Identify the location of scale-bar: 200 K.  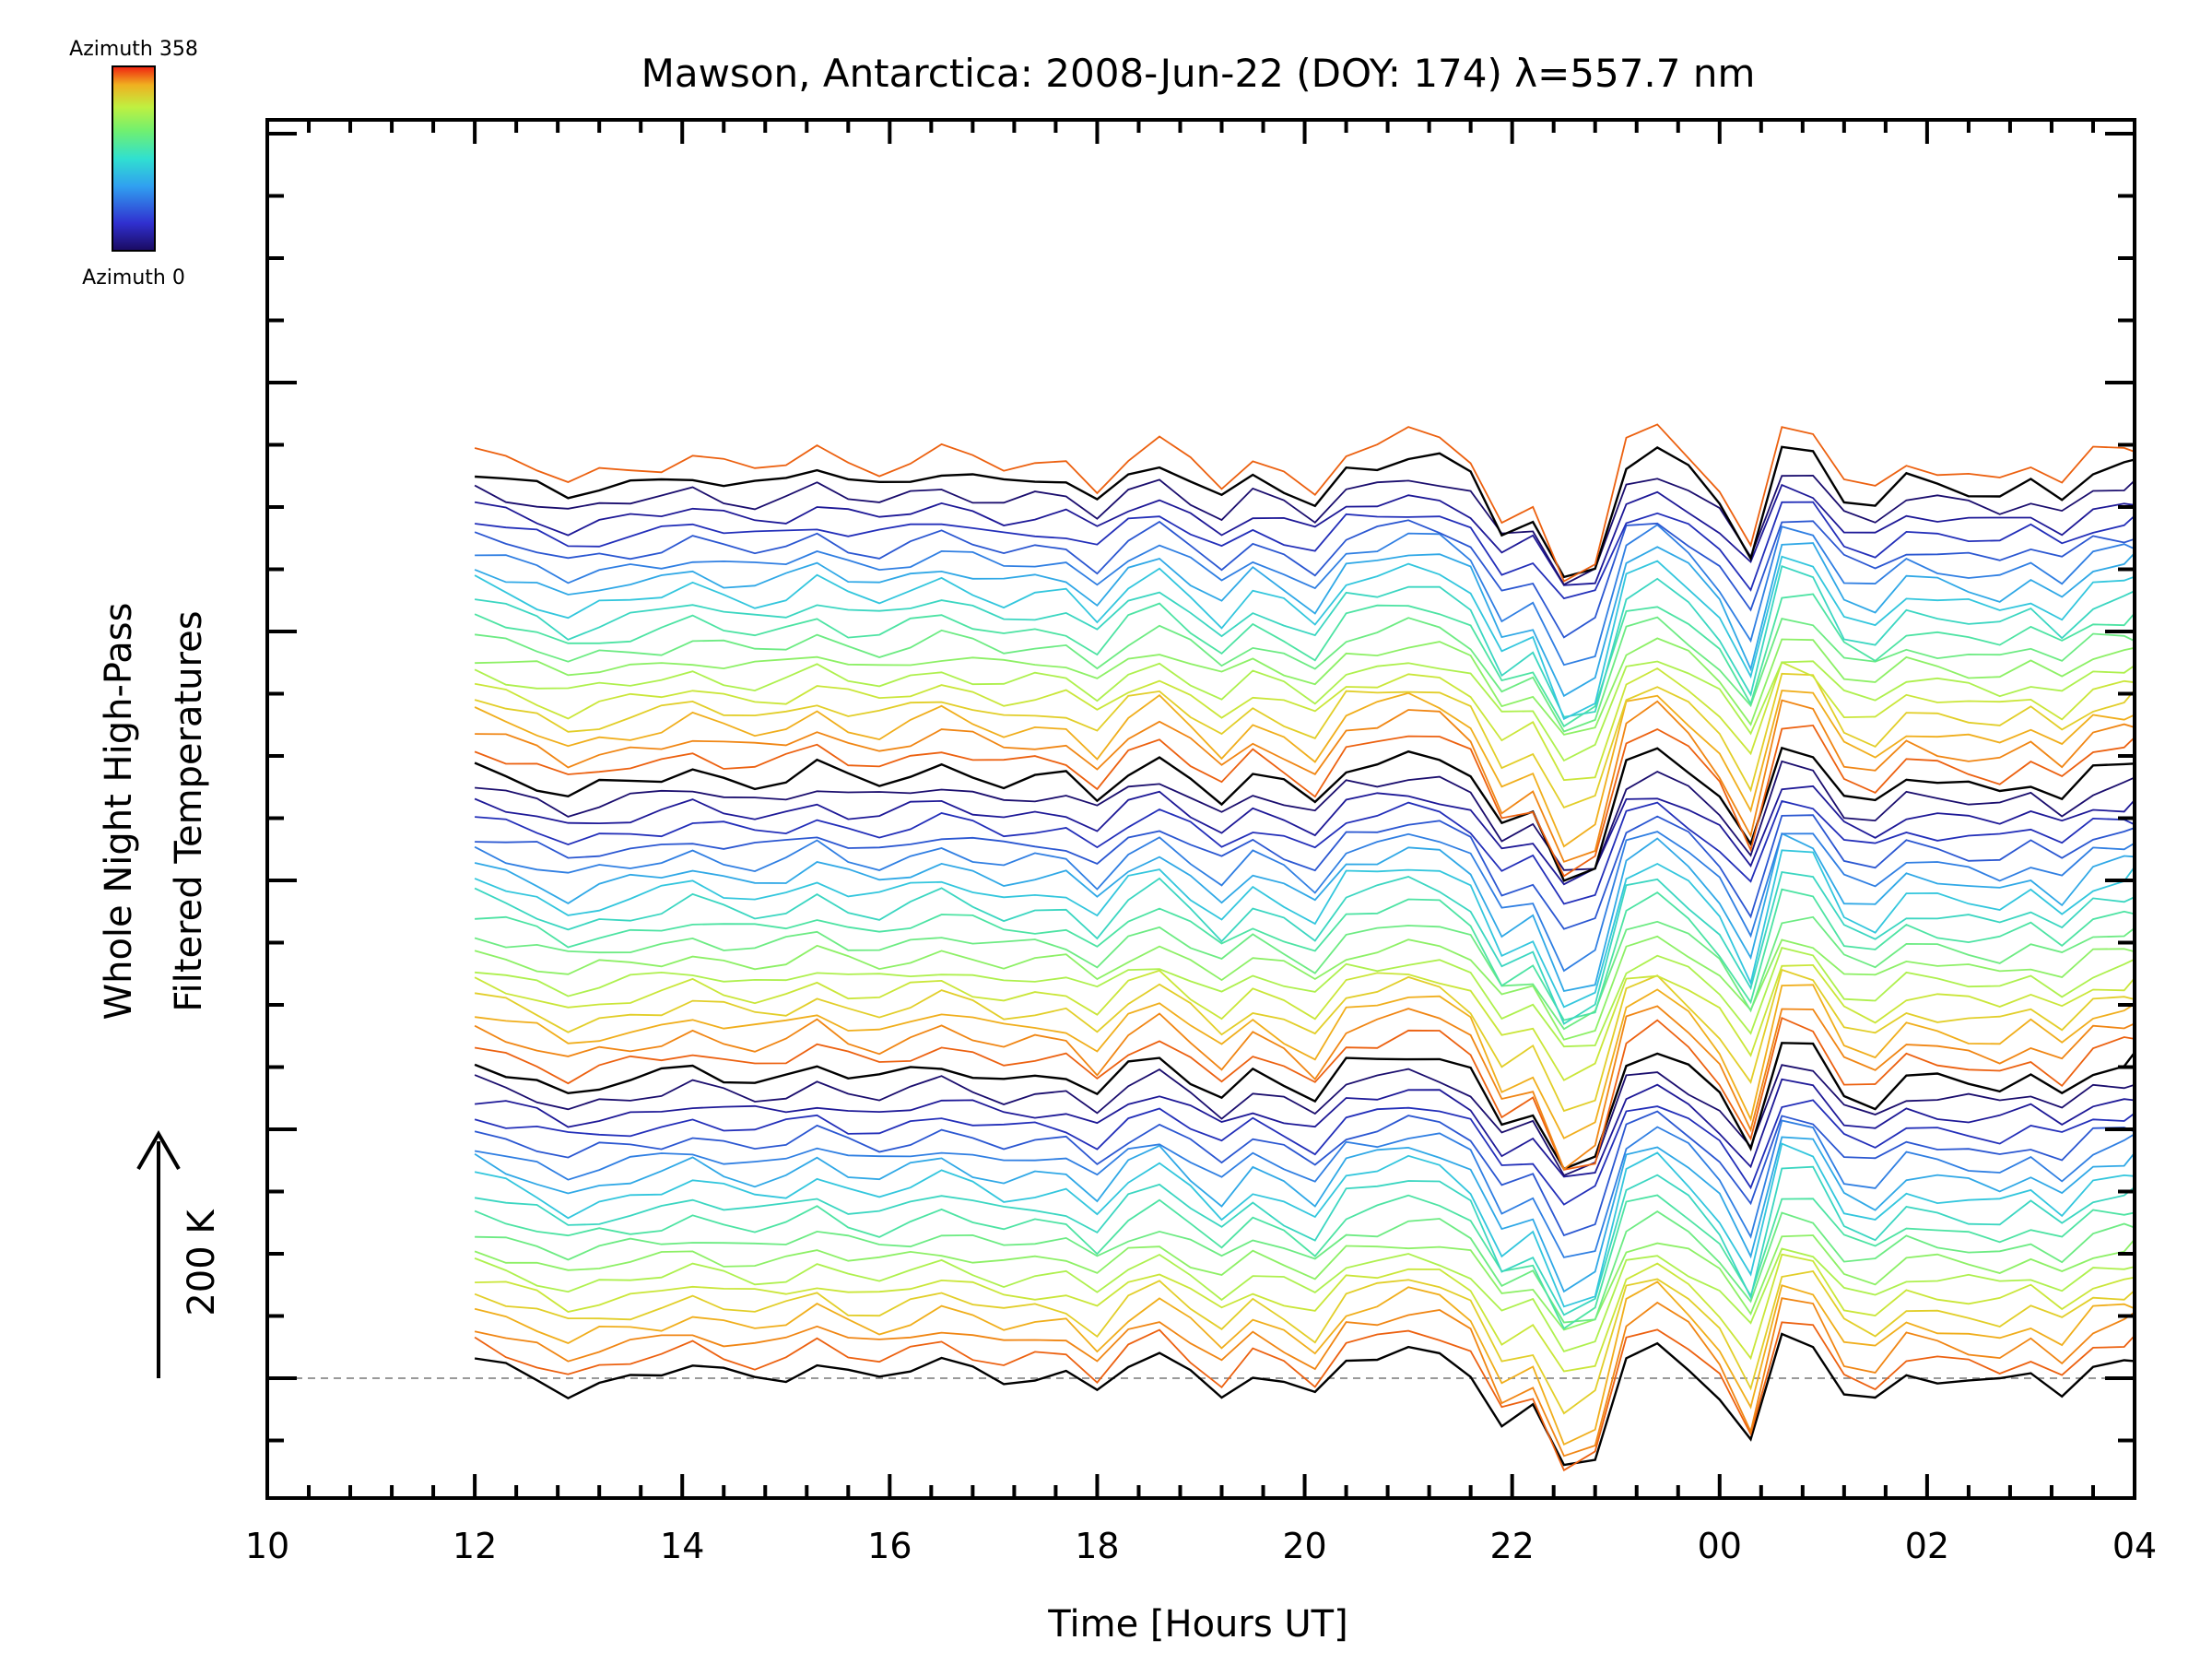
(179, 1254).